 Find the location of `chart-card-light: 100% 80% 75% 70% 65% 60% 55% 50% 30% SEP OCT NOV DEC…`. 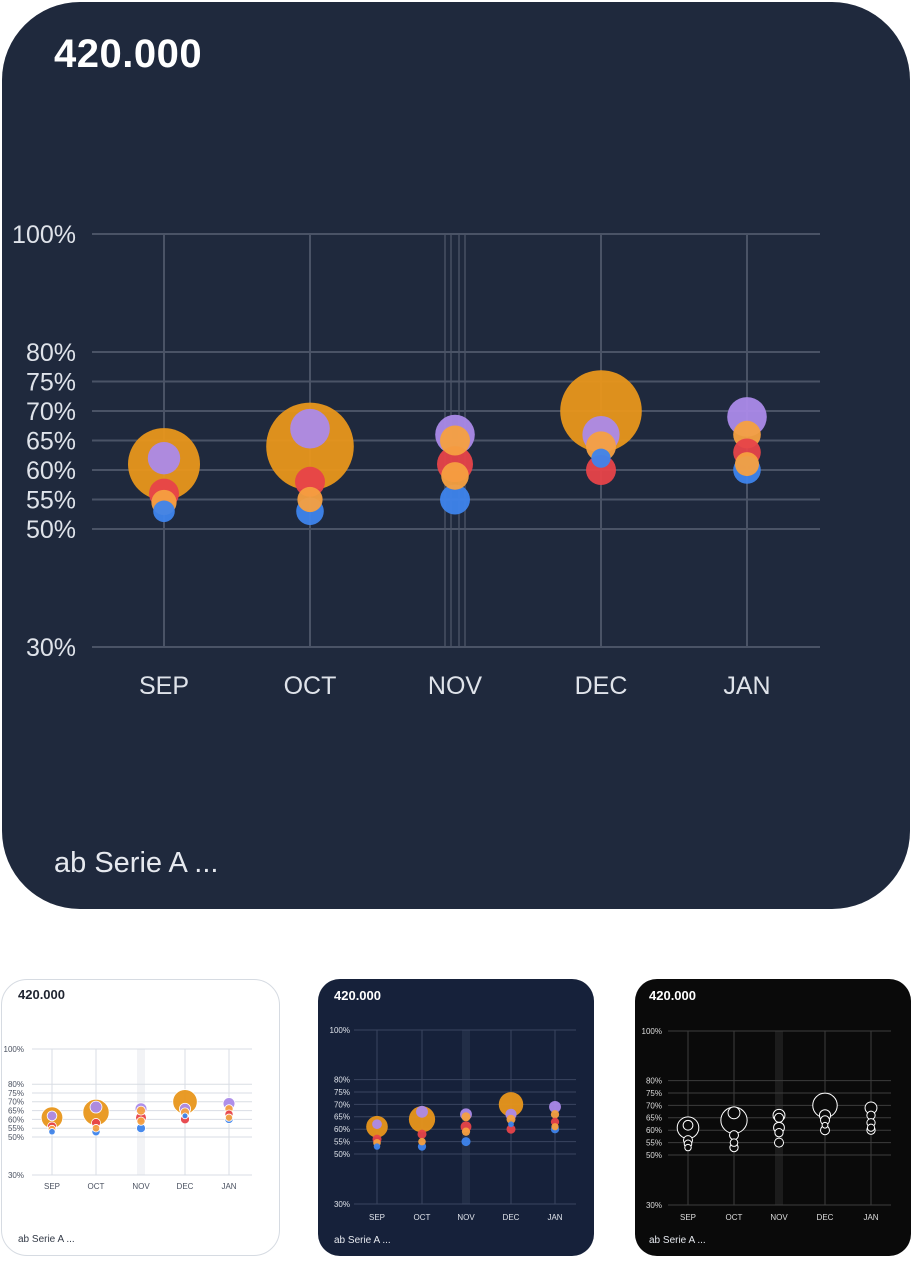

chart-card-light: 100% 80% 75% 70% 65% 60% 55% 50% 30% SEP OCT NOV DEC… is located at coordinates (140, 1117).